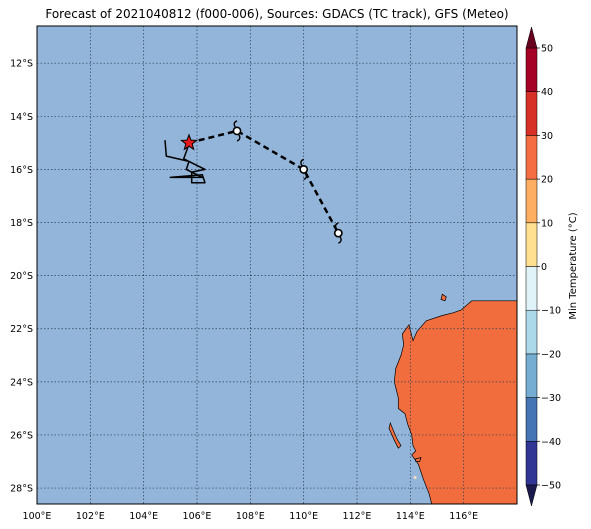 This screenshot has width=591, height=529. What do you see at coordinates (21, 117) in the screenshot?
I see `lat-tick-label: 14°S` at bounding box center [21, 117].